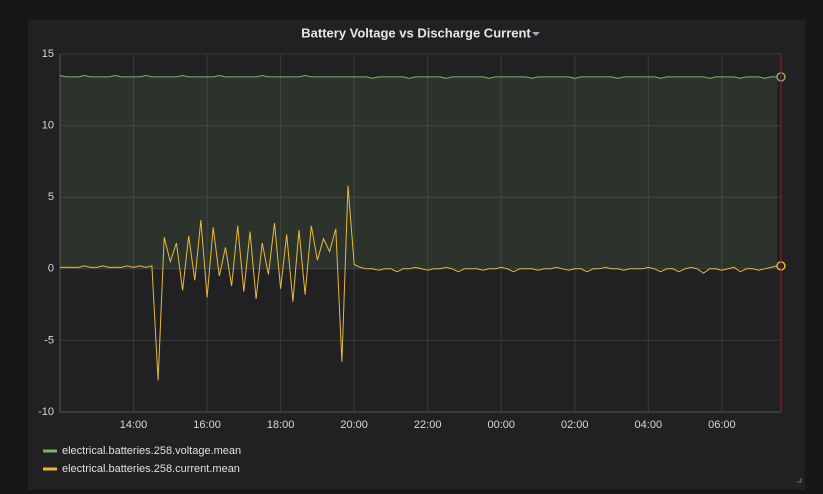 This screenshot has height=494, width=823. Describe the element at coordinates (575, 425) in the screenshot. I see `x-tick-label: 02:00` at that location.